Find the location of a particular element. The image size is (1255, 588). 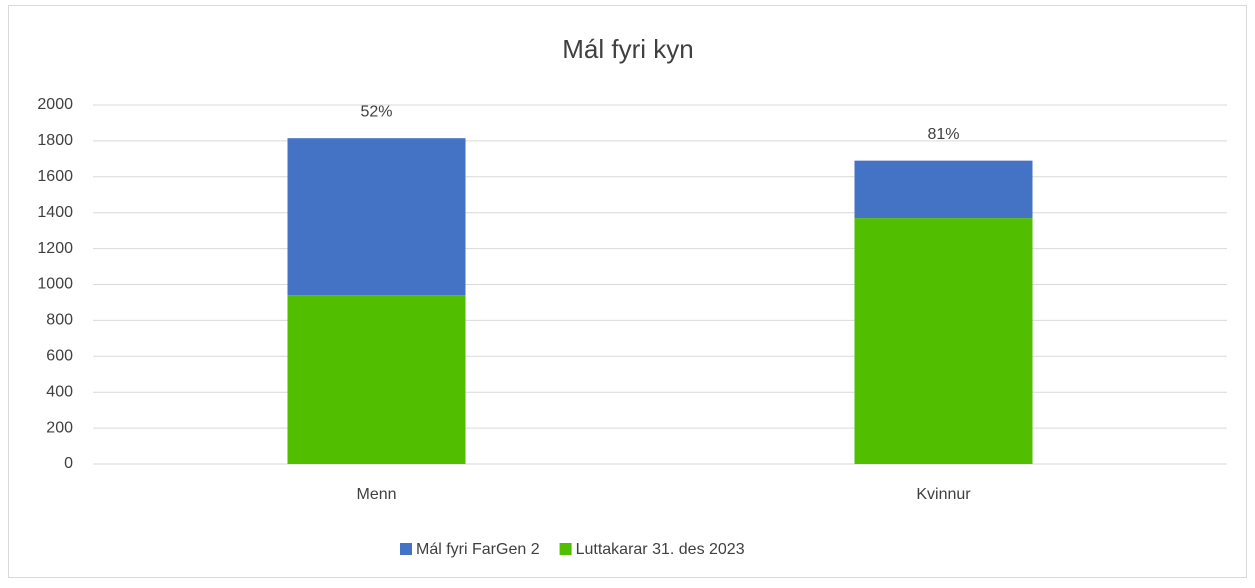

y-tick-label: 800 is located at coordinates (59, 320).